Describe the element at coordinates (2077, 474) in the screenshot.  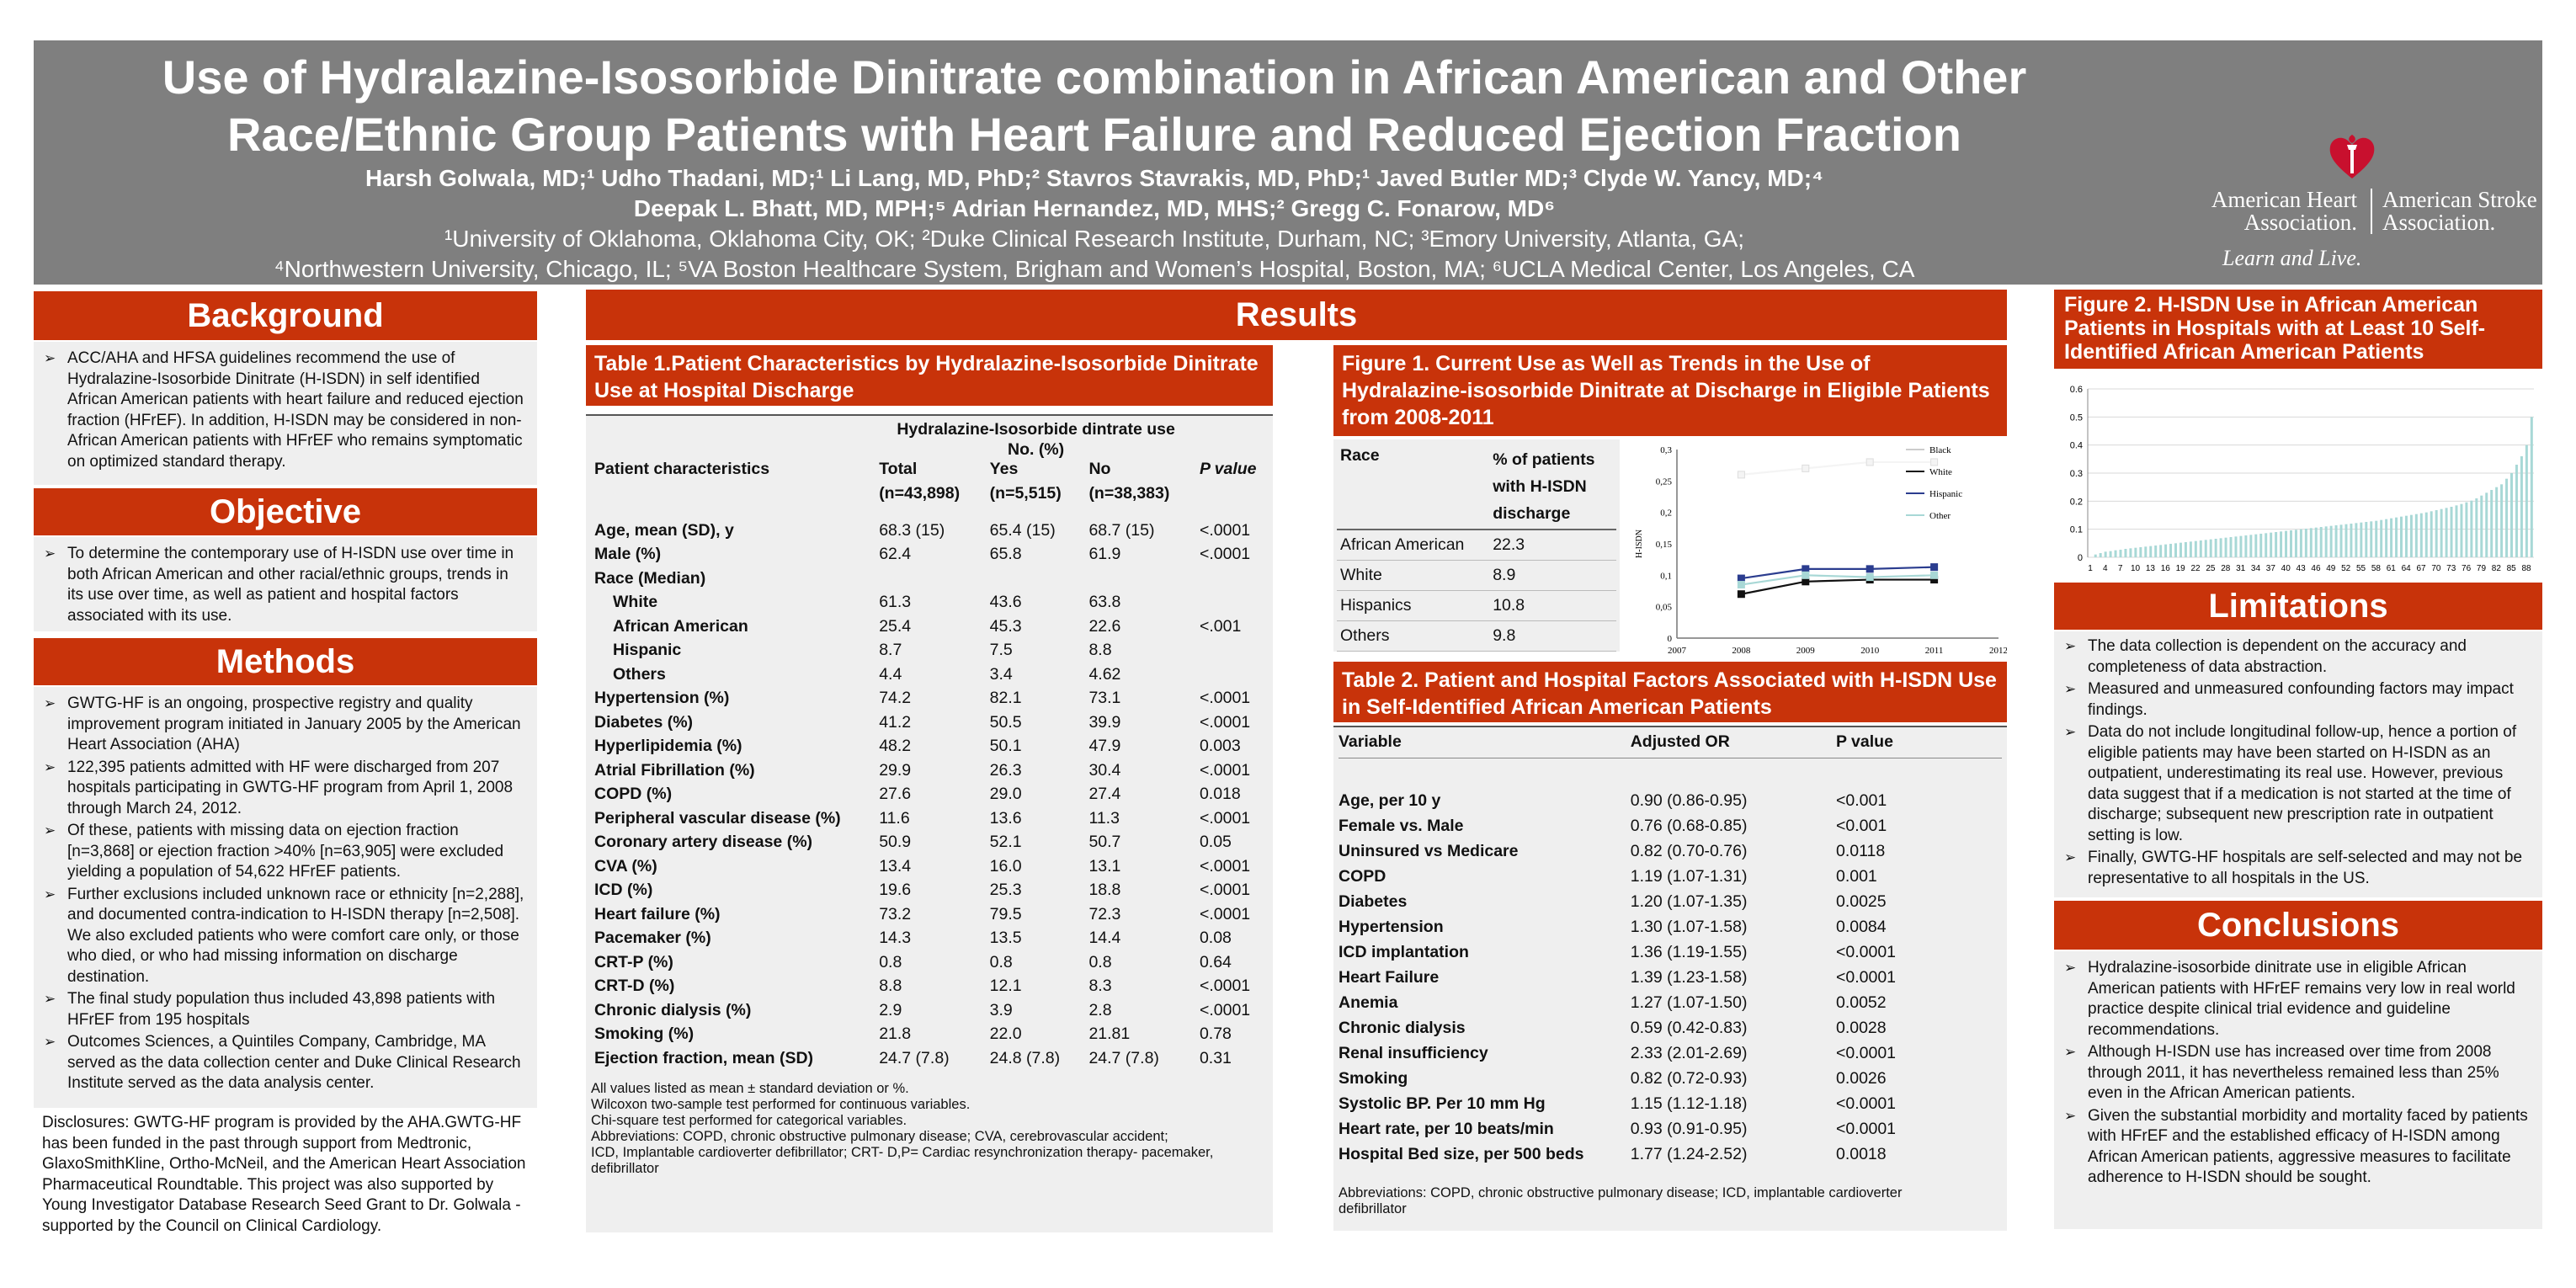
I see `y-tick-label: 0.3` at that location.